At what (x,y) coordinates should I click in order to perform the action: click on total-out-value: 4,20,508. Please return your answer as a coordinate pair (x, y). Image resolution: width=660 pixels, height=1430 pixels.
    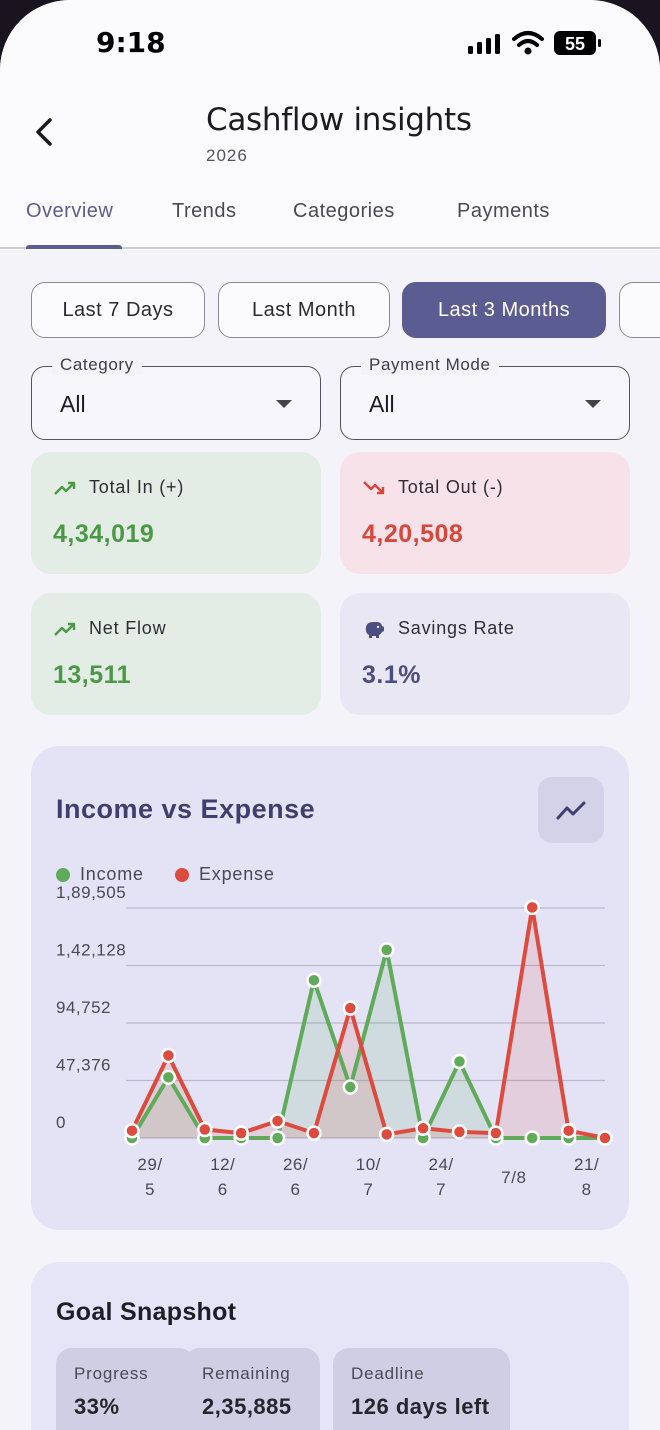
    Looking at the image, I should click on (413, 534).